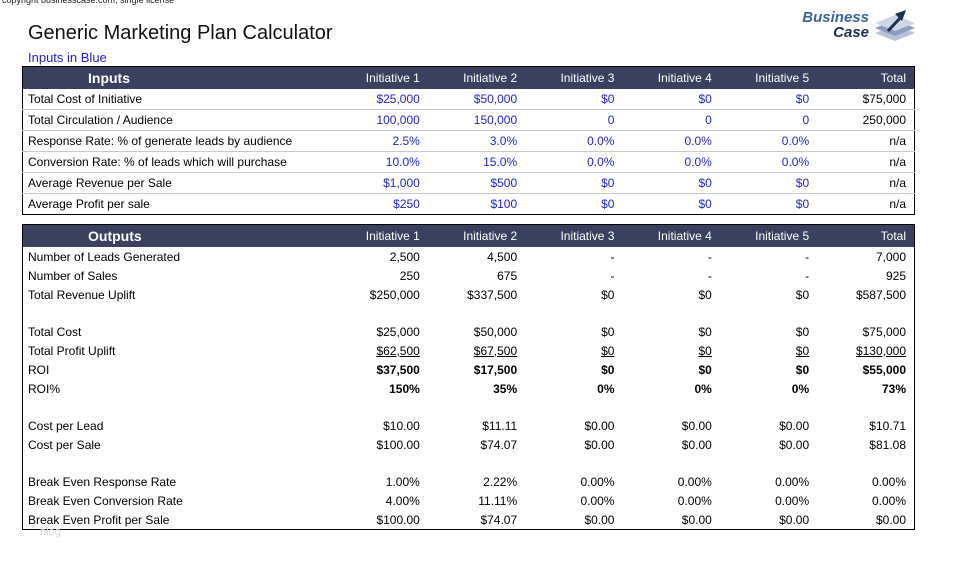  What do you see at coordinates (476, 120) in the screenshot?
I see `input-value-cell: 150,000` at bounding box center [476, 120].